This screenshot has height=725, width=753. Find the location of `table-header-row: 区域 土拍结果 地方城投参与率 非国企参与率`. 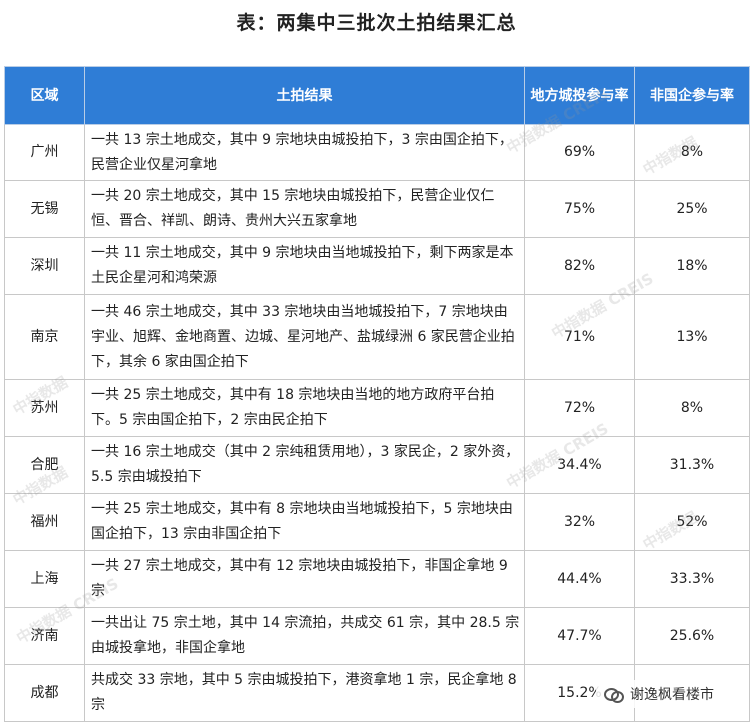

table-header-row: 区域 土拍结果 地方城投参与率 非国企参与率 is located at coordinates (377, 95).